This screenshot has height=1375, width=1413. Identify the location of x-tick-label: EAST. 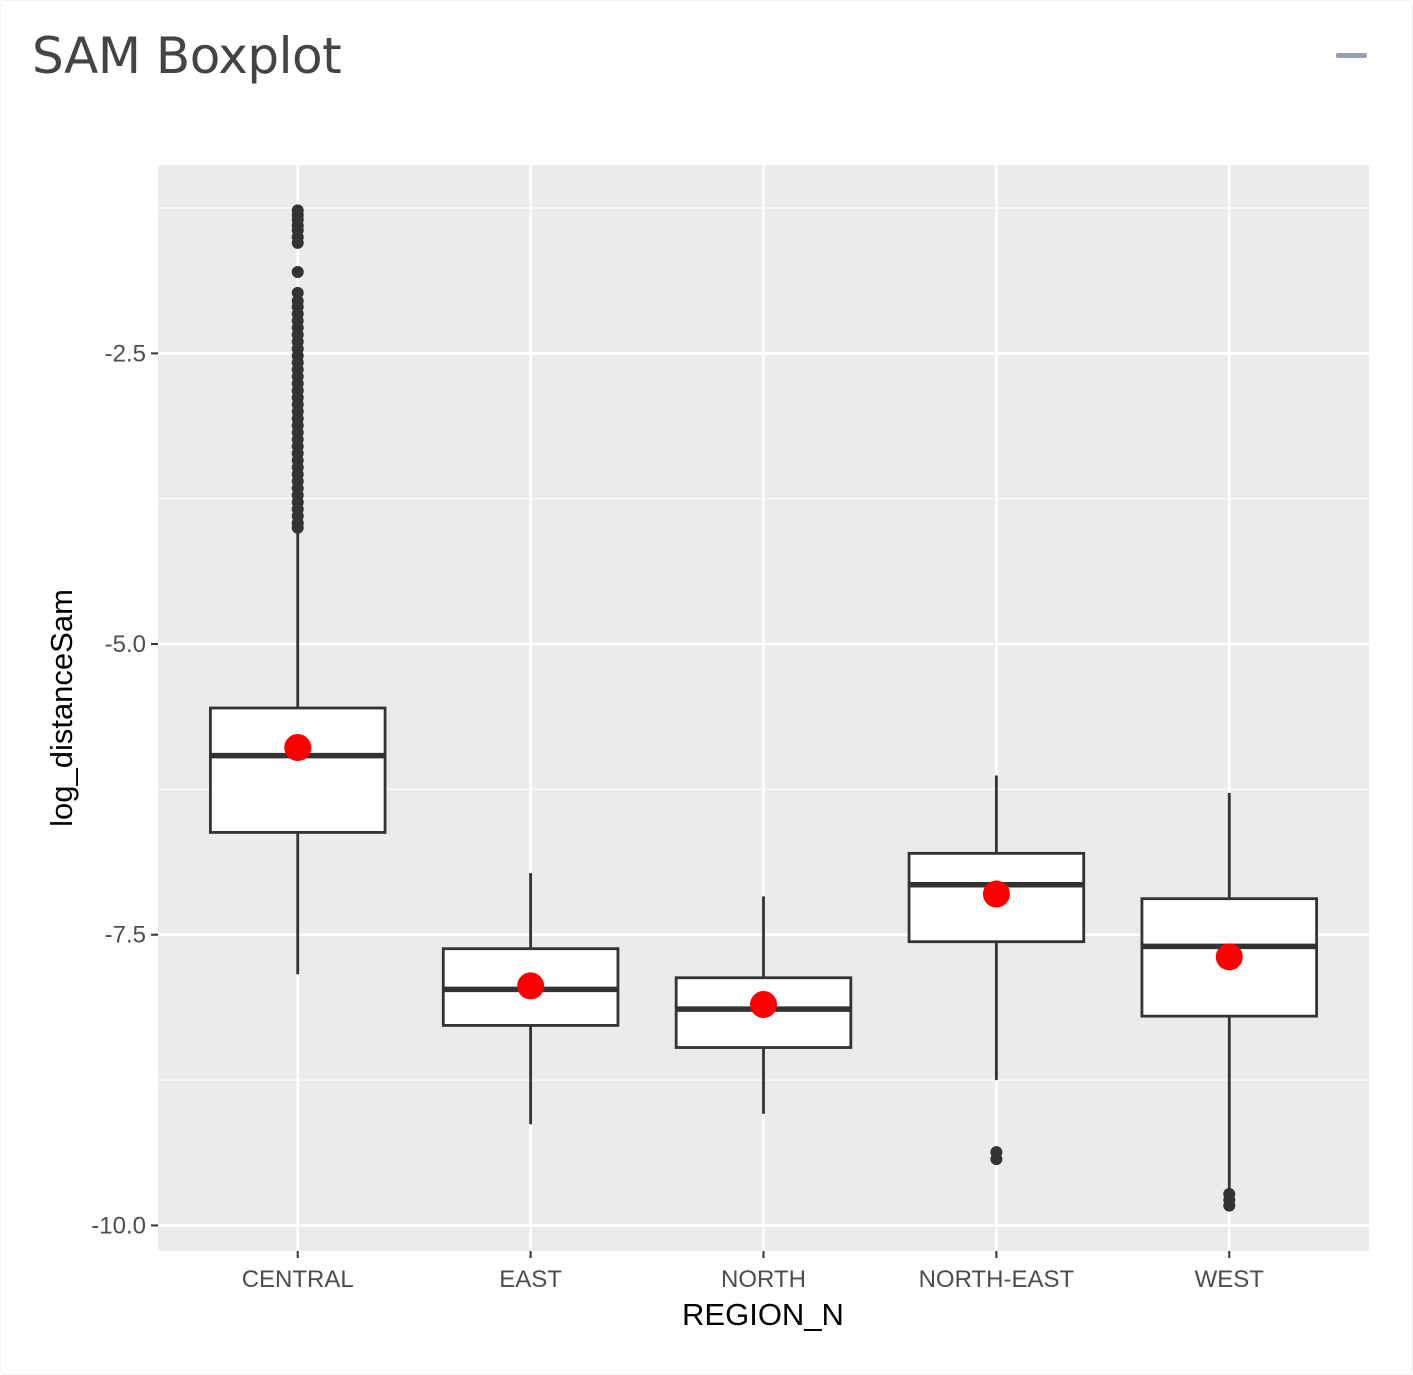
(530, 1279).